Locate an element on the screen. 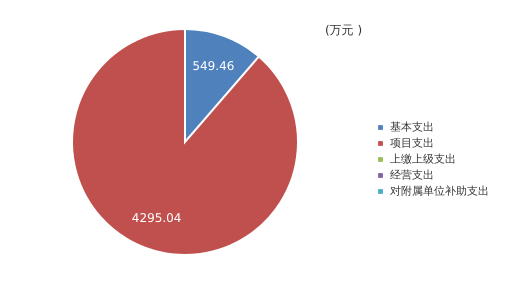 The width and height of the screenshot is (508, 294). data-label: 549.46 is located at coordinates (213, 65).